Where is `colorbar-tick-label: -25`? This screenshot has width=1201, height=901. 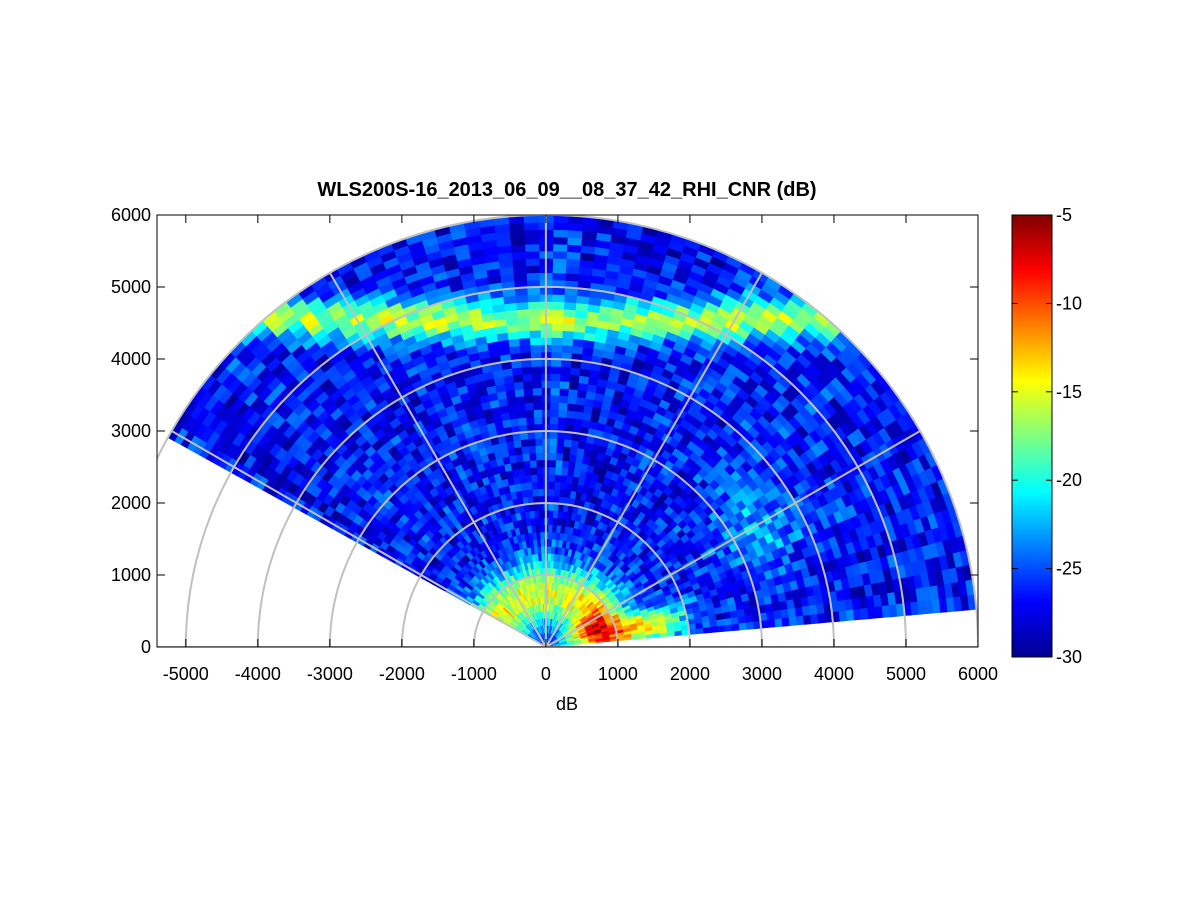
colorbar-tick-label: -25 is located at coordinates (1069, 569).